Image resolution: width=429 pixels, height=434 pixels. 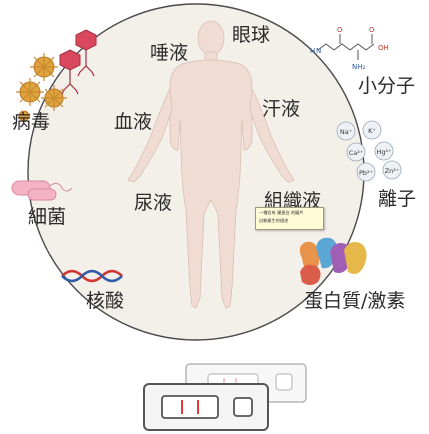 I want to click on label-nucleic-acid: 核酸, so click(x=105, y=301).